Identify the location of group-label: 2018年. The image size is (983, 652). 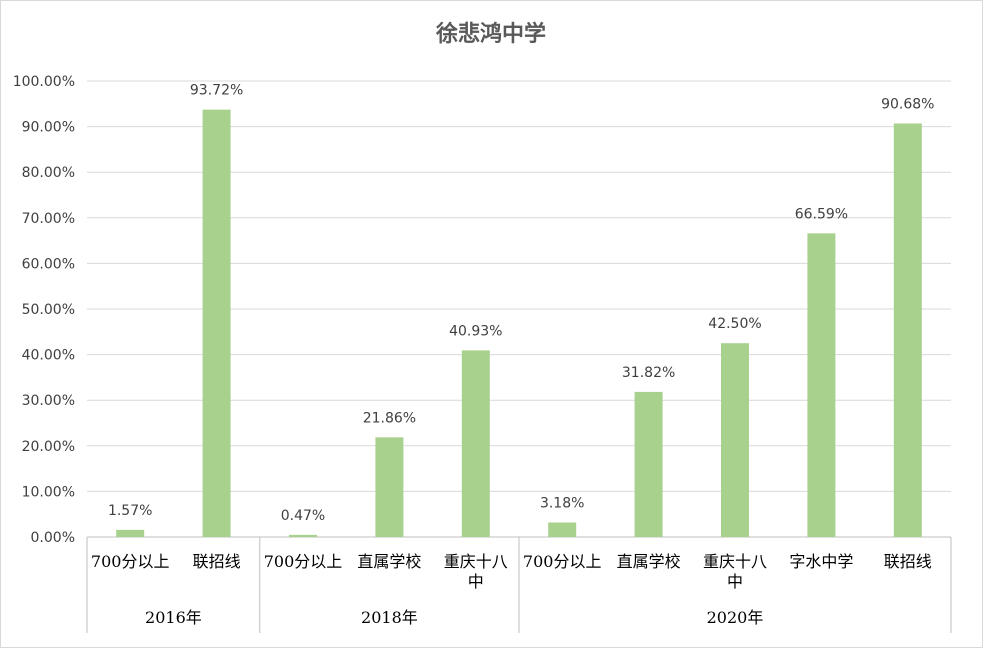
(389, 617).